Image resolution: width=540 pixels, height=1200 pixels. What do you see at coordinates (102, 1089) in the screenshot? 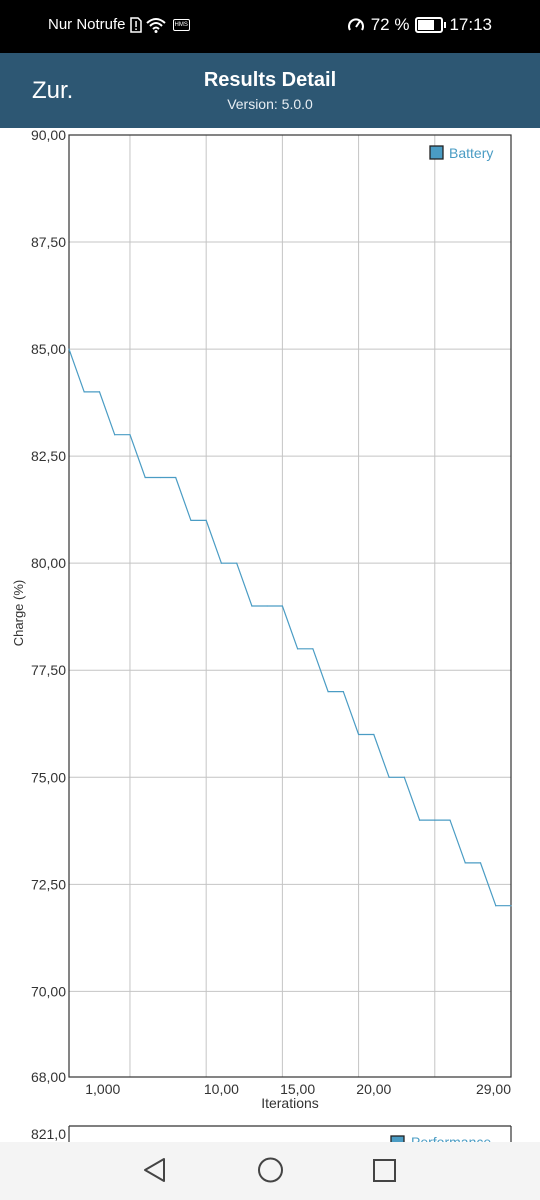
I see `x-tick-label: 1,000` at bounding box center [102, 1089].